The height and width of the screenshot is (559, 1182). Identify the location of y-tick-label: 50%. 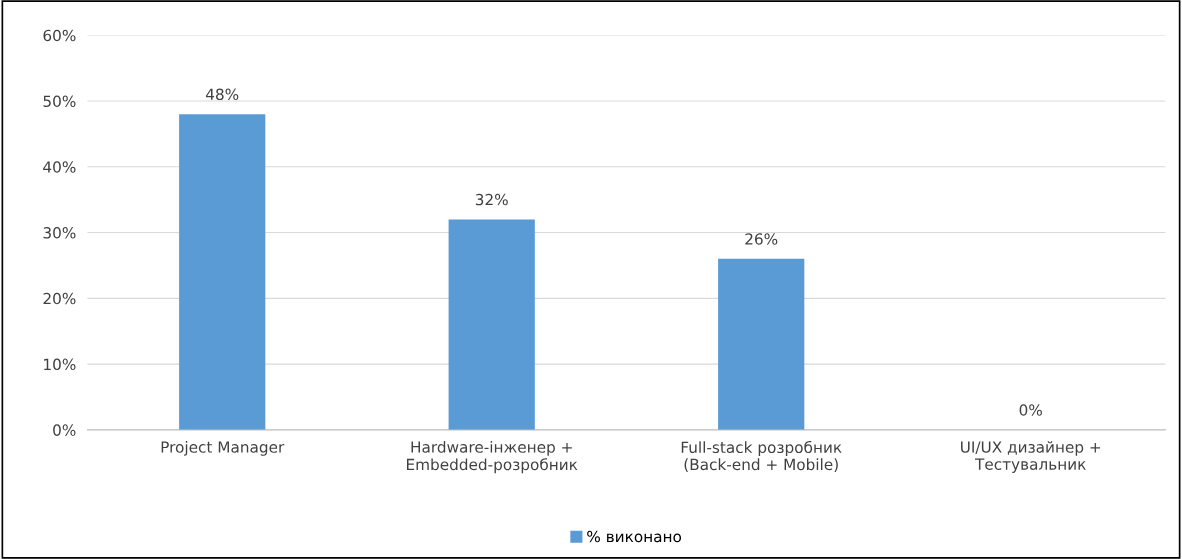
(59, 101).